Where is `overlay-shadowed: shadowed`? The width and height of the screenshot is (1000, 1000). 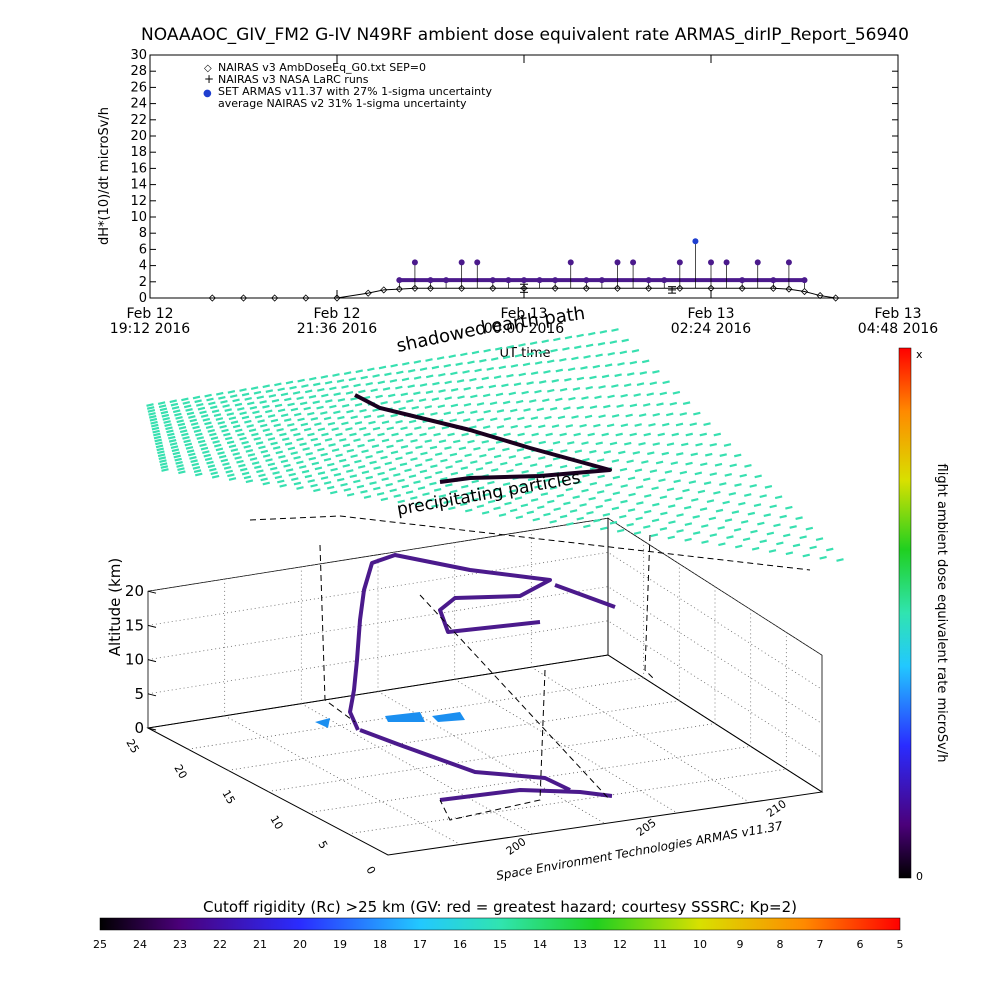
overlay-shadowed: shadowed is located at coordinates (442, 337).